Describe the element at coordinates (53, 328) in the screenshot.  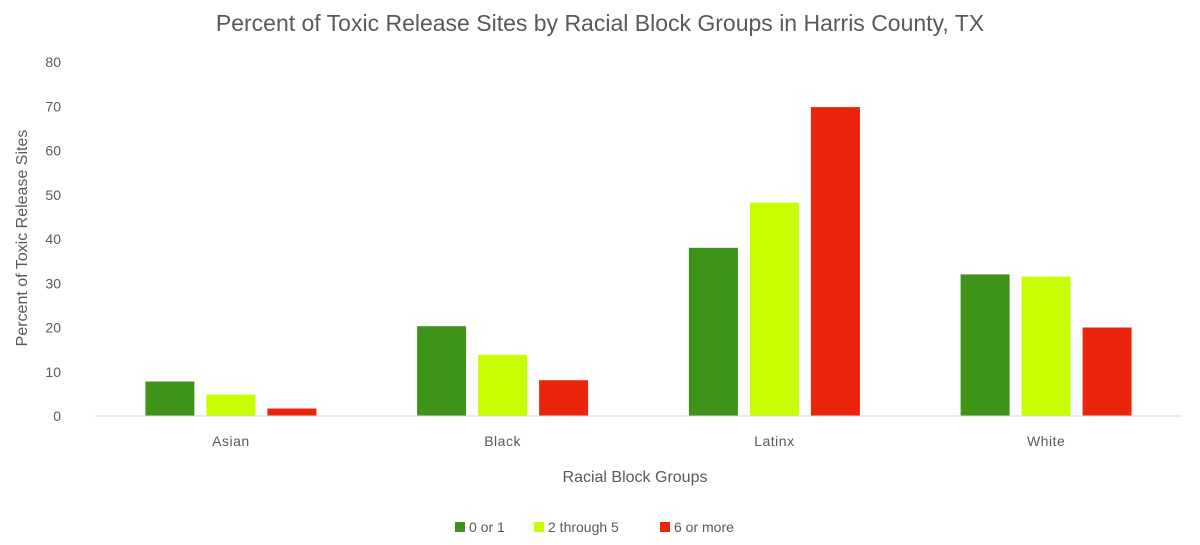
I see `y-tick-label: 20` at that location.